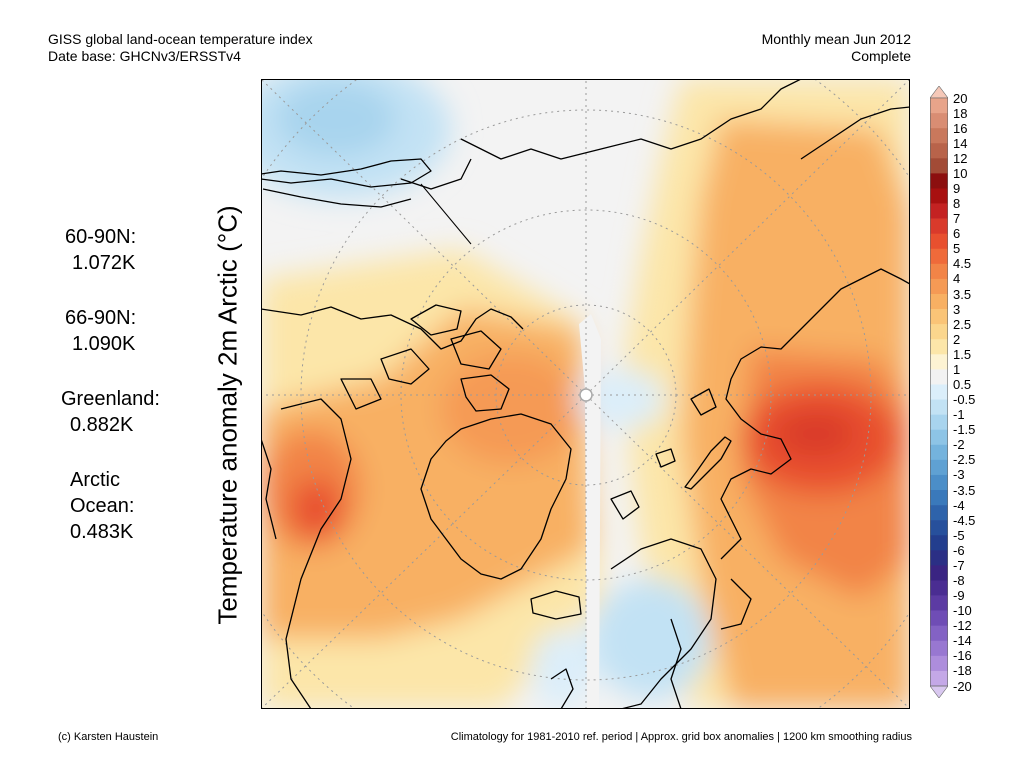 Image resolution: width=1024 pixels, height=768 pixels. What do you see at coordinates (957, 234) in the screenshot?
I see `colorbar-tick-label: 6` at bounding box center [957, 234].